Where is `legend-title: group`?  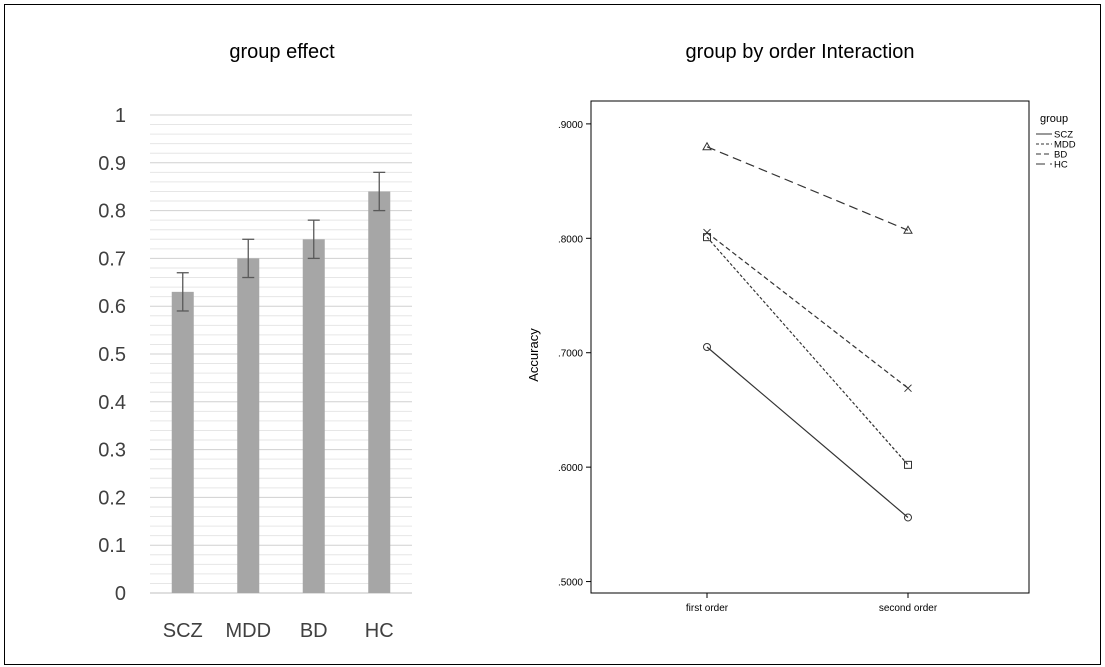 legend-title: group is located at coordinates (1054, 119).